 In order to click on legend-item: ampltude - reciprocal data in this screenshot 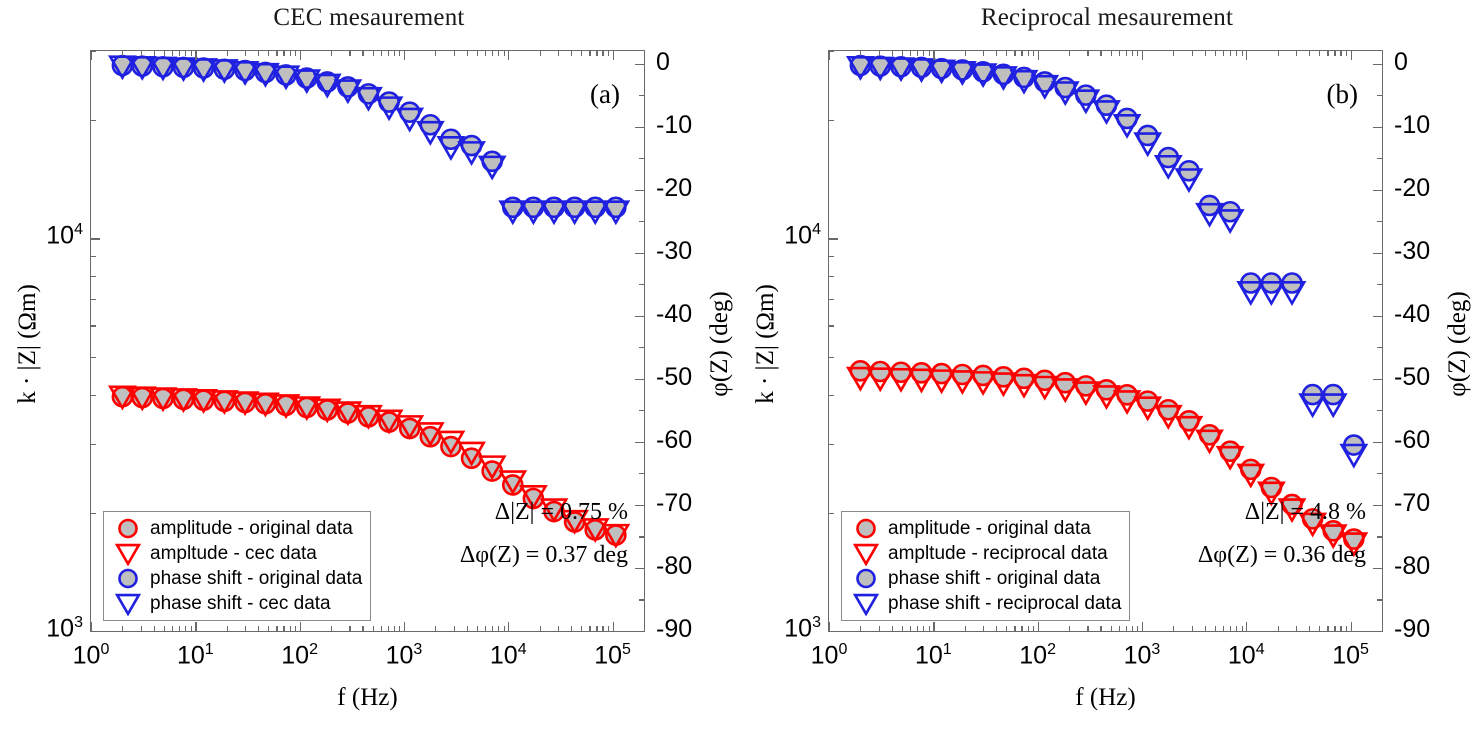, I will do `click(983, 553)`.